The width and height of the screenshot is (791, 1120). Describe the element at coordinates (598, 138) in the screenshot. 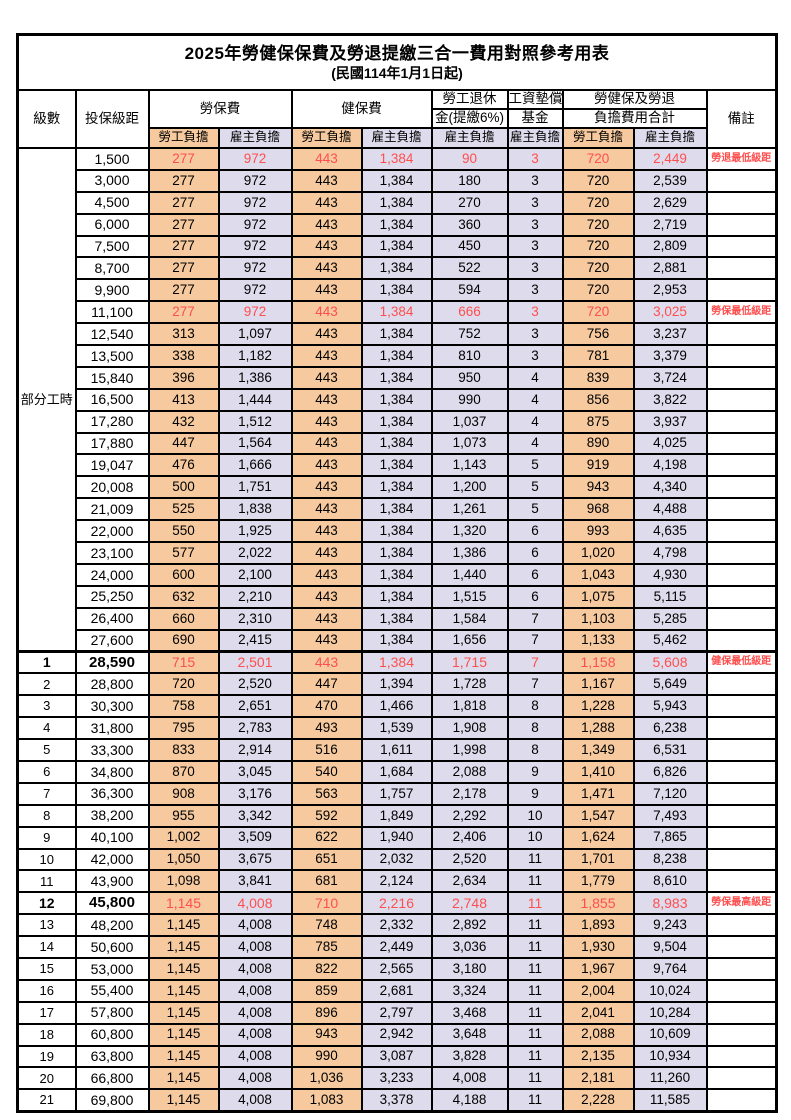

I see `subheader-total-employee: 勞工負擔` at that location.